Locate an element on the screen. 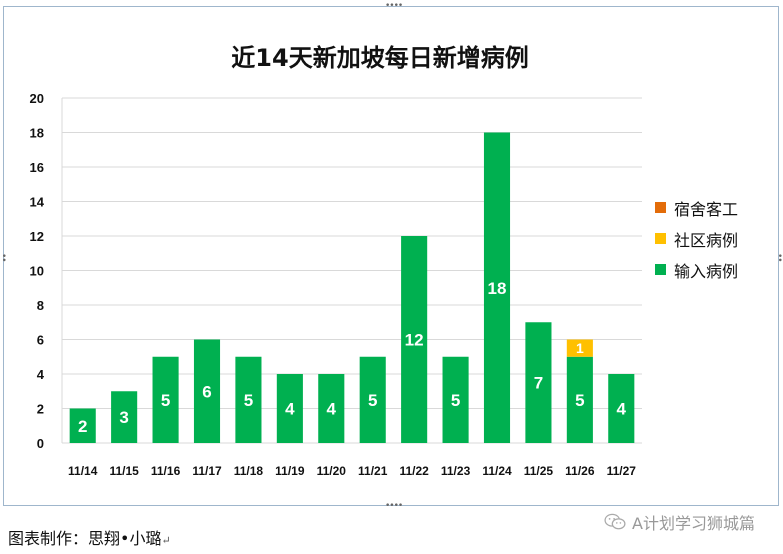 This screenshot has width=783, height=554. x-tick-label: 11/26 is located at coordinates (580, 471).